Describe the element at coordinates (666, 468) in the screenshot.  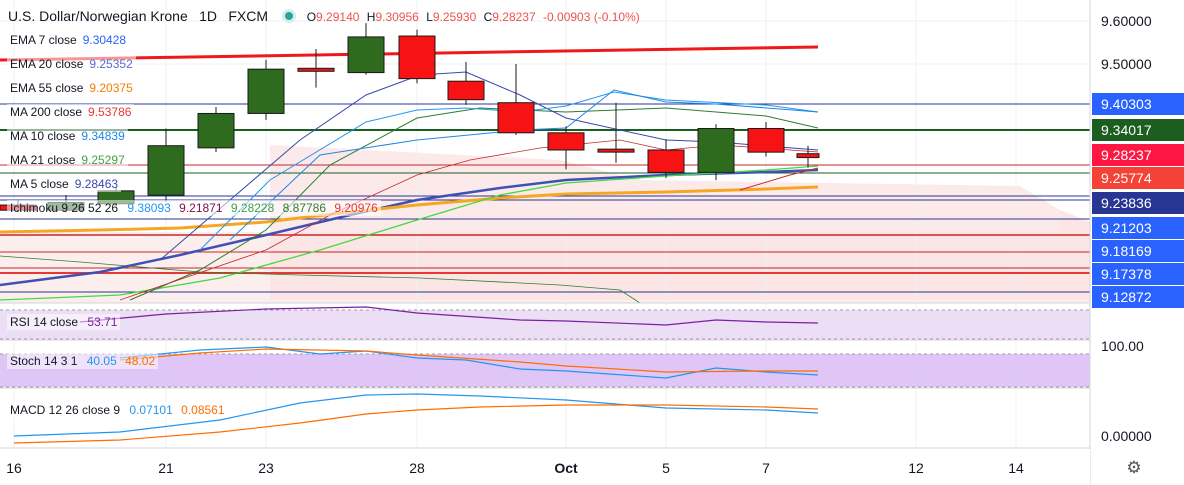
I see `x-tick-label: 5` at that location.